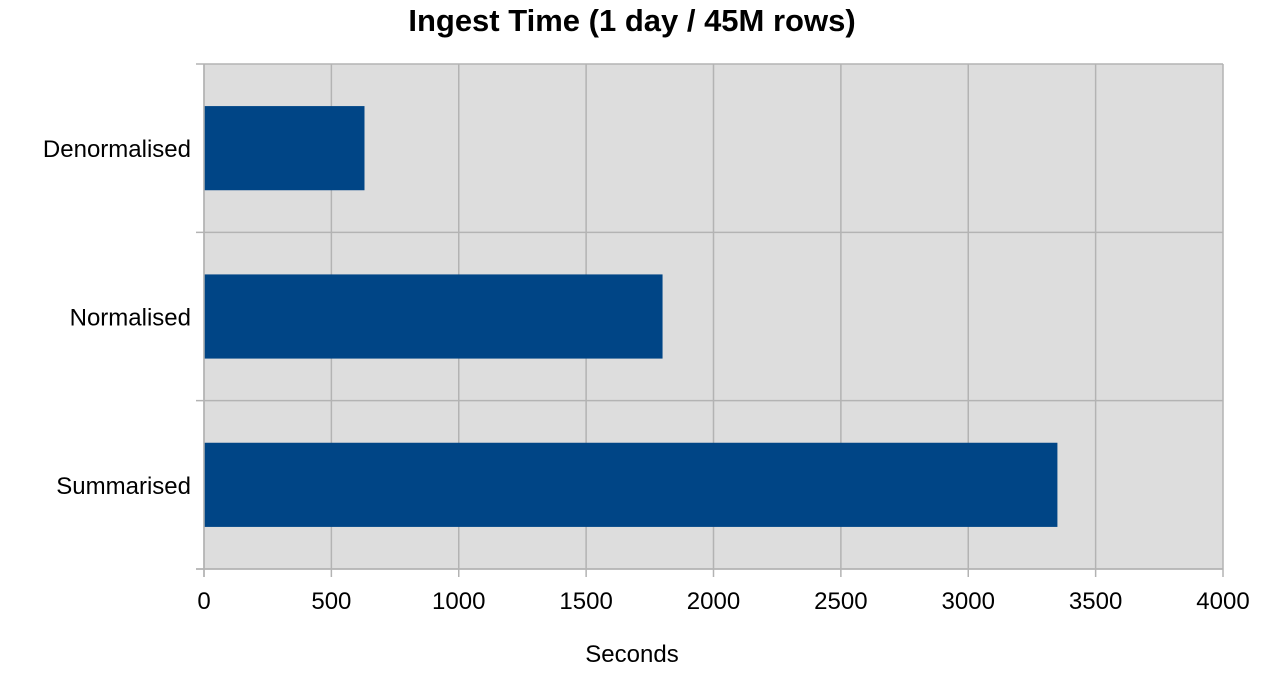 The image size is (1263, 673). Describe the element at coordinates (1095, 601) in the screenshot. I see `x-tick-label: 3500` at that location.